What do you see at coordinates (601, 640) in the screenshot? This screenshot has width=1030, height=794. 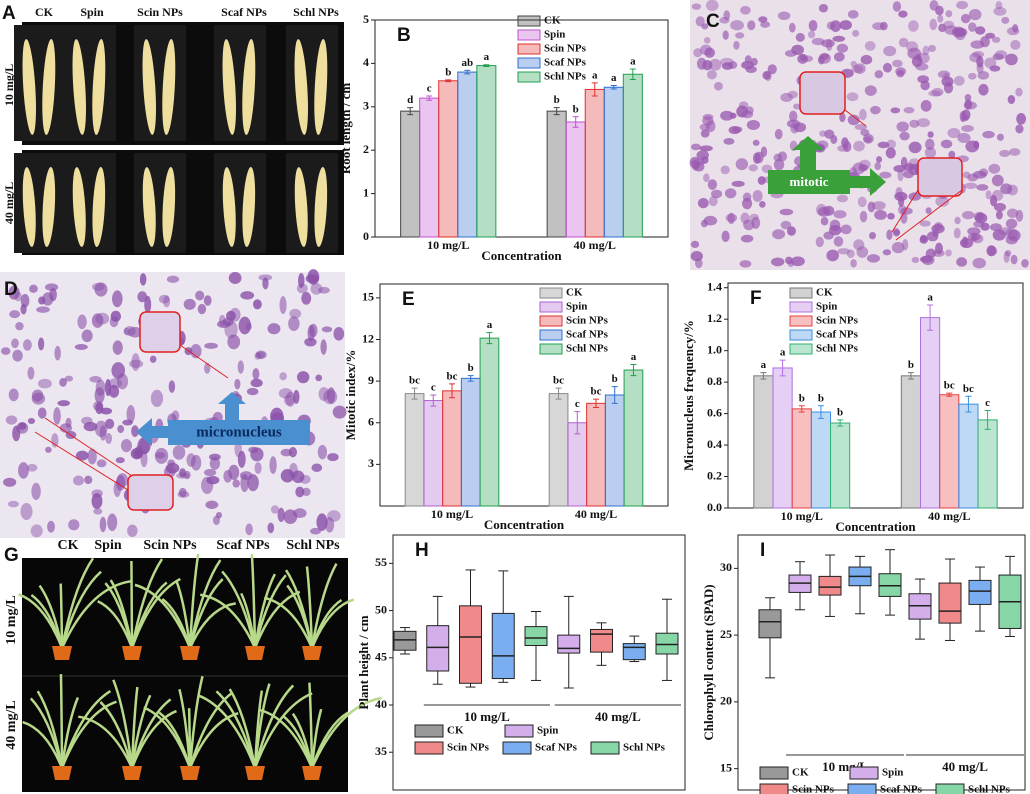 I see `box` at bounding box center [601, 640].